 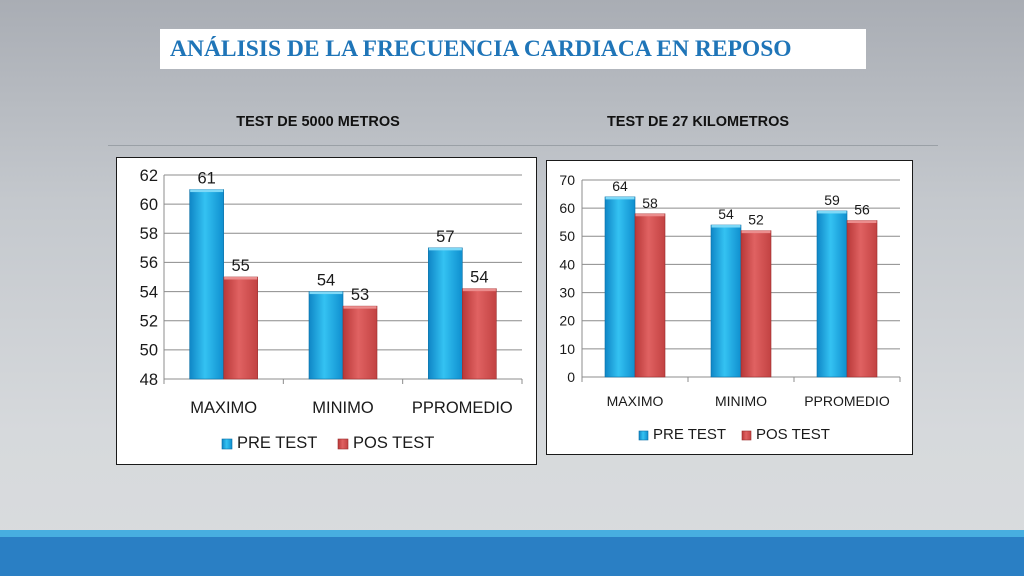 I want to click on data-label: 59, so click(x=832, y=200).